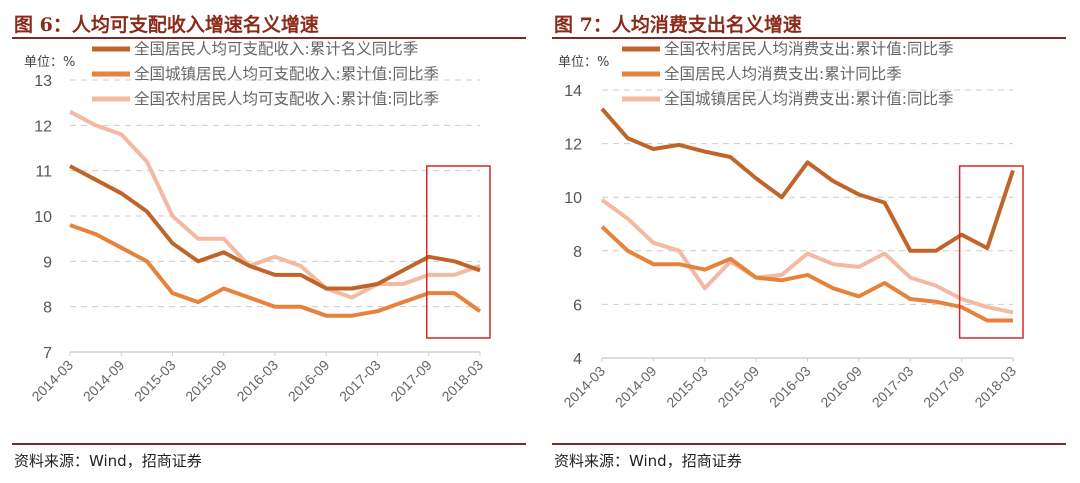 The image size is (1080, 483). I want to click on y-tick-label: 4, so click(577, 359).